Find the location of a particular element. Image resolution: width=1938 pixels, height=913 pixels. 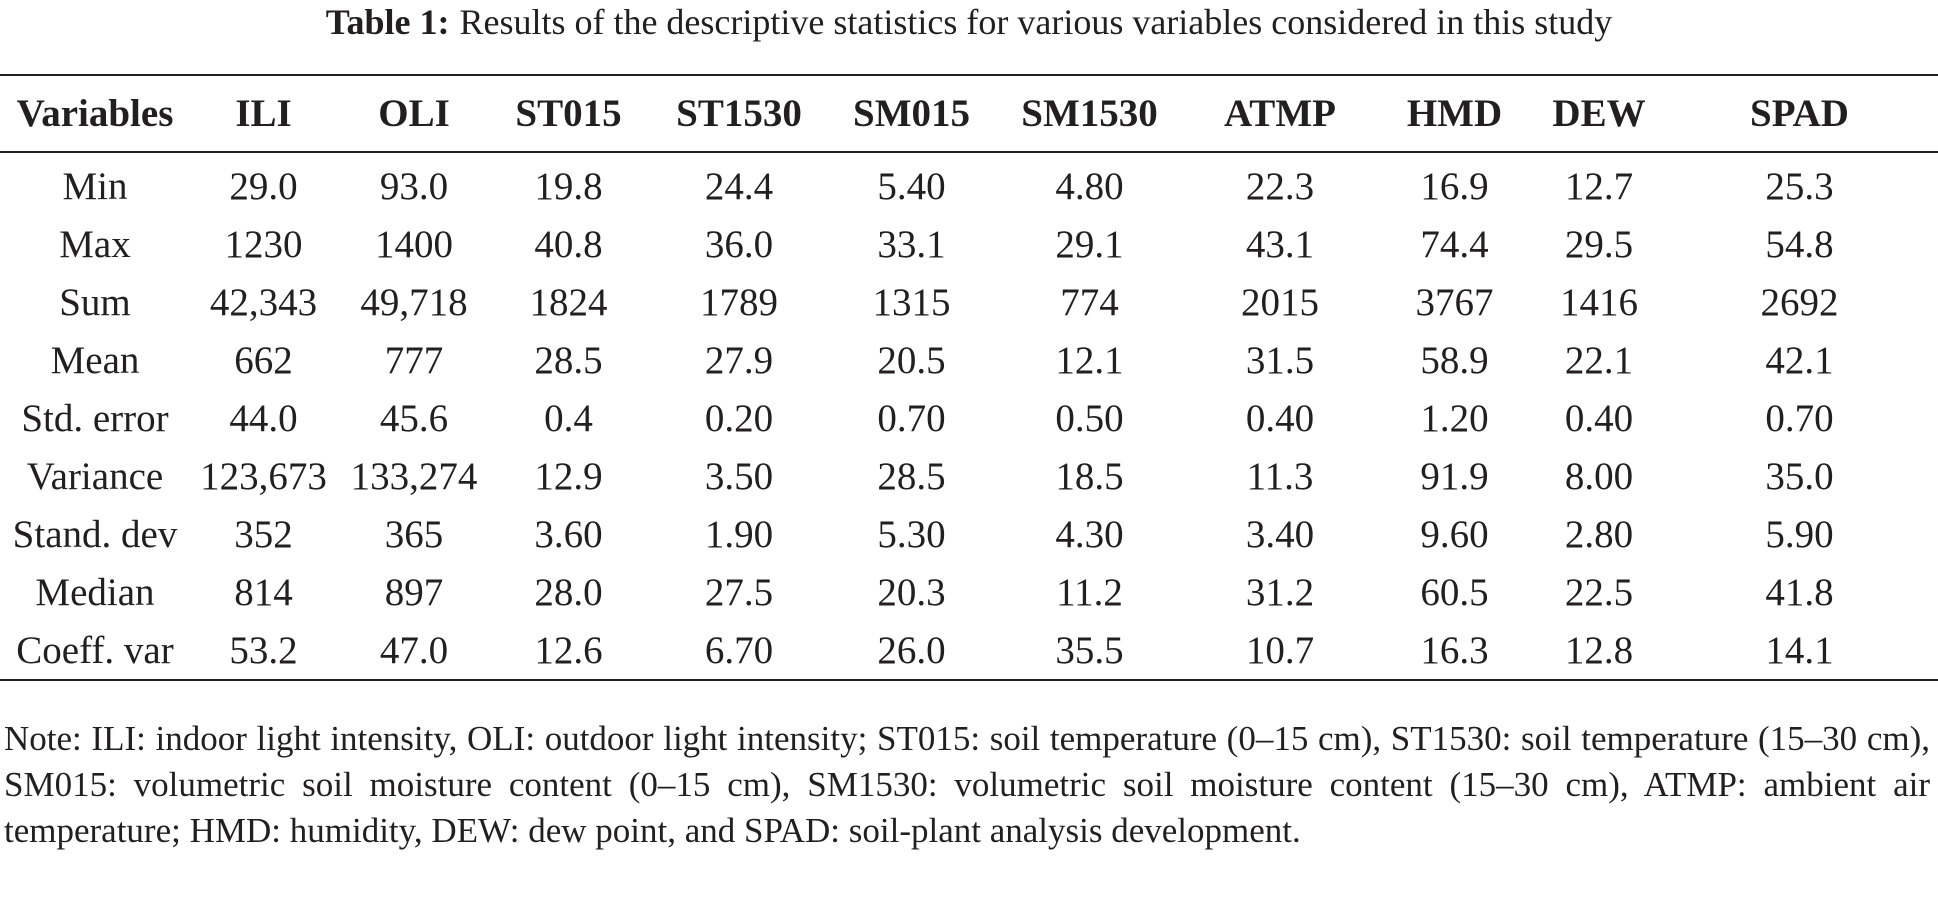

table-cell: 4.80 is located at coordinates (1089, 186).